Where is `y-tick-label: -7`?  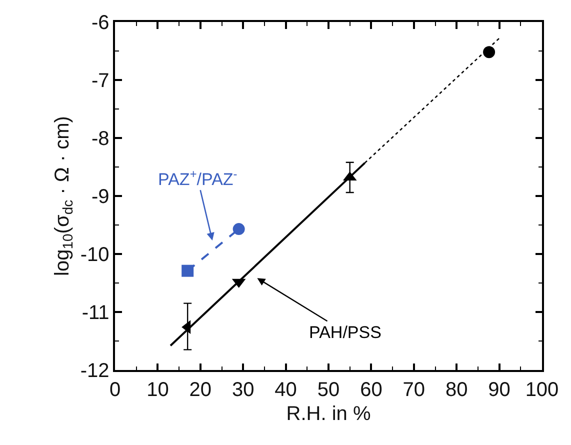 y-tick-label: -7 is located at coordinates (100, 81).